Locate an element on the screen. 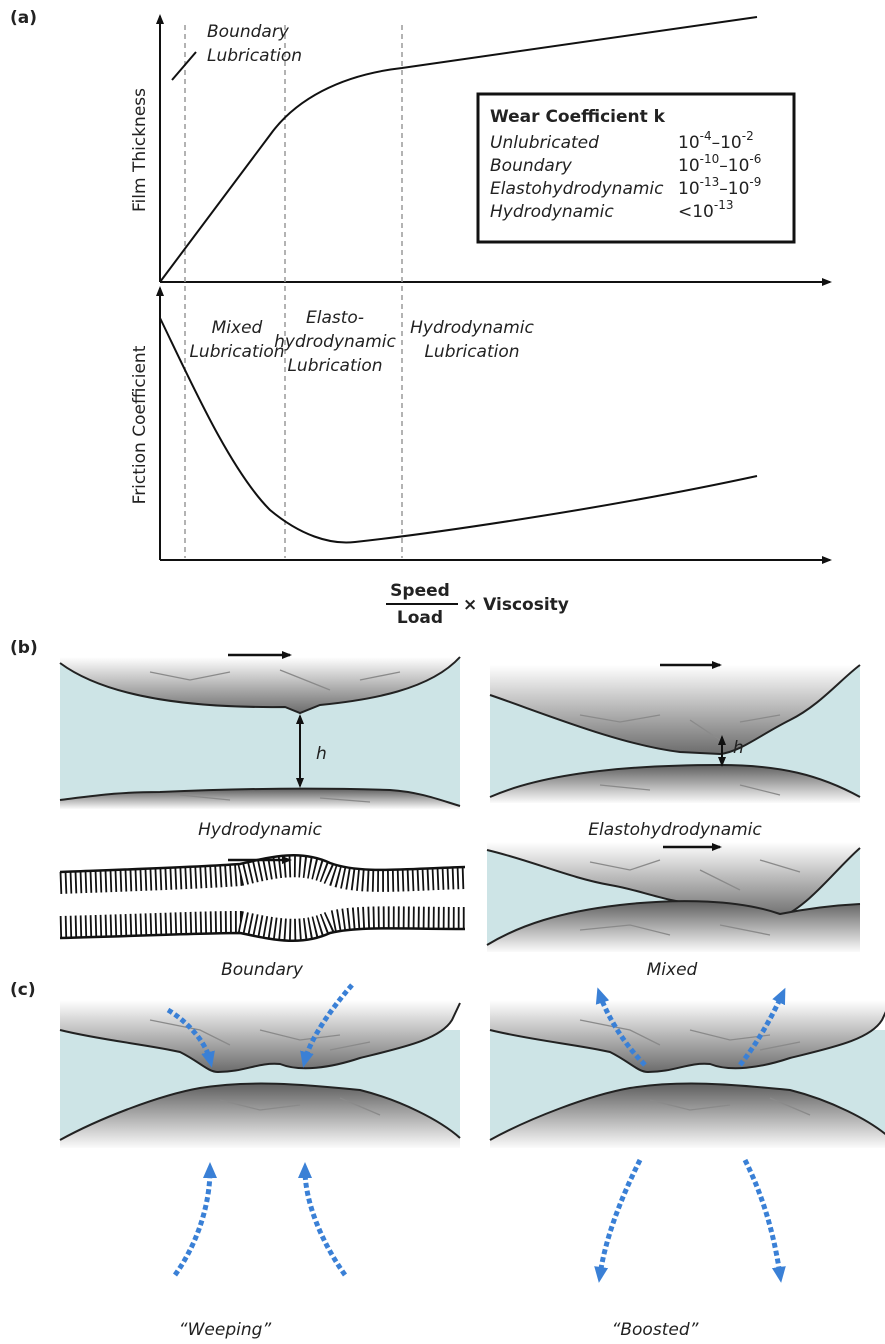  value-exponent: -6 is located at coordinates (755, 159).